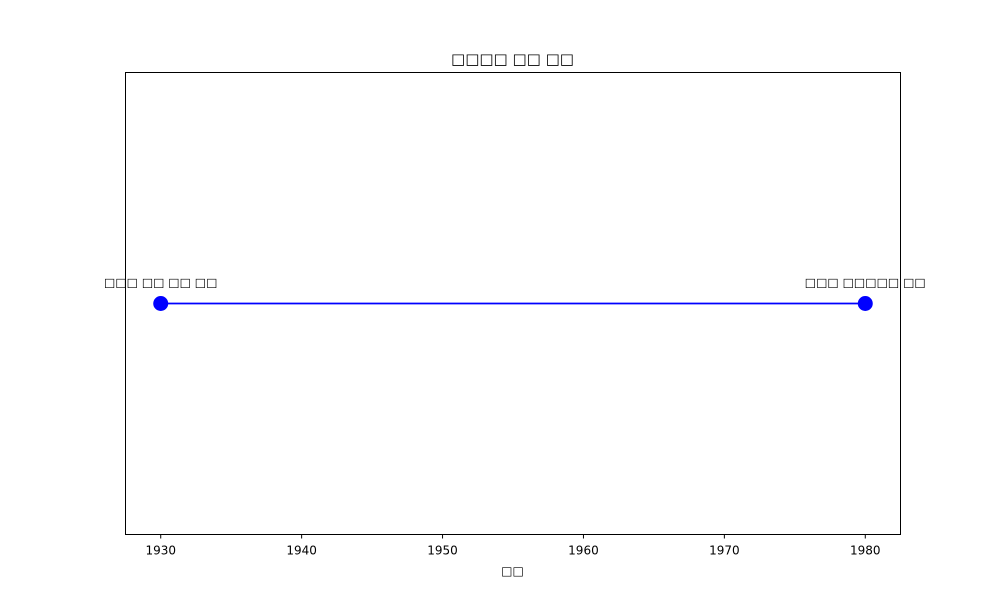  Describe the element at coordinates (724, 551) in the screenshot. I see `x-tick-label: 1970` at that location.